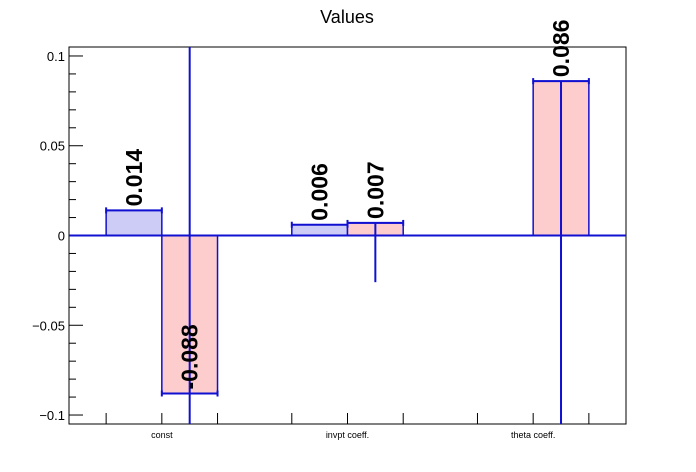 This screenshot has width=696, height=472. I want to click on data-label: -0.088, so click(190, 356).